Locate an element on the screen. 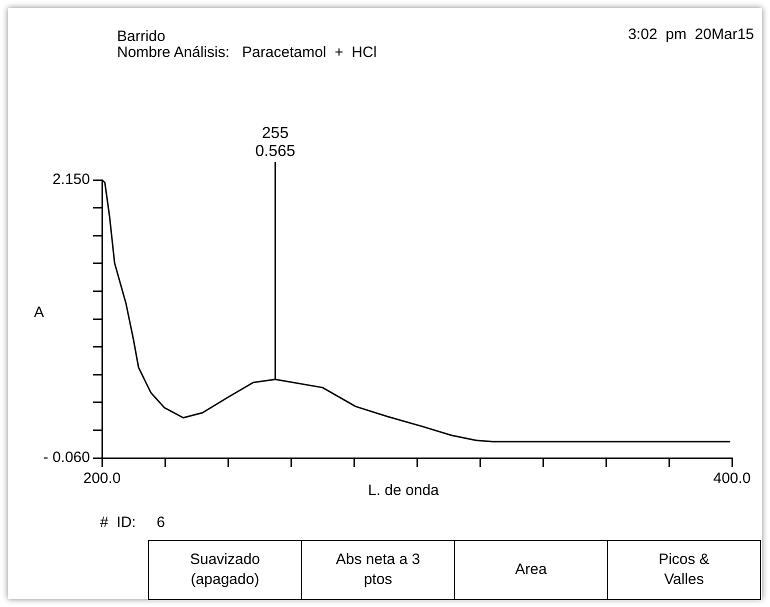 This screenshot has width=770, height=607. chart-subtitle: Nombre Análisis: Paracetamol + HCl is located at coordinates (247, 52).